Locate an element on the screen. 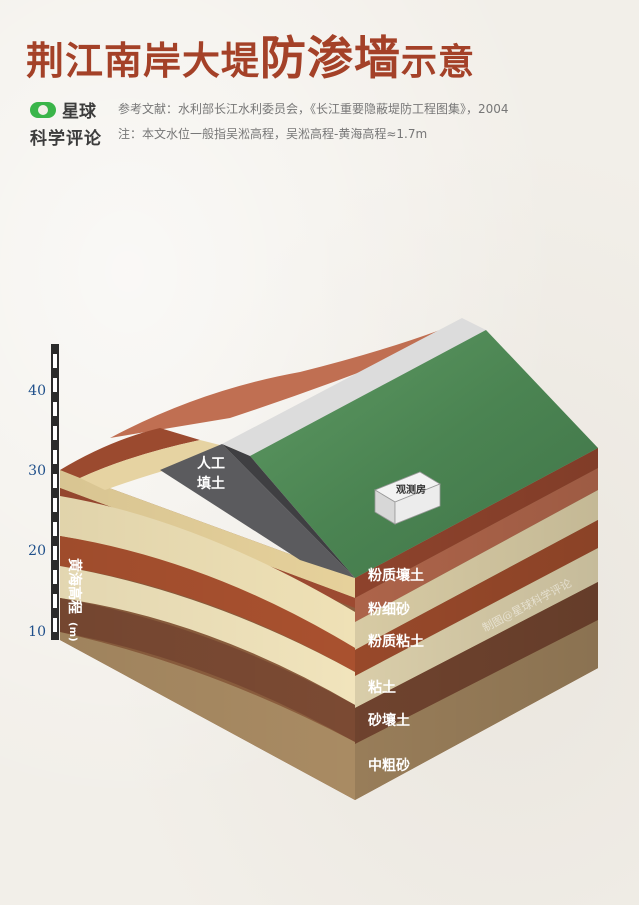 The width and height of the screenshot is (639, 905). elevation-scale: 40 30 20 10 is located at coordinates (43, 492).